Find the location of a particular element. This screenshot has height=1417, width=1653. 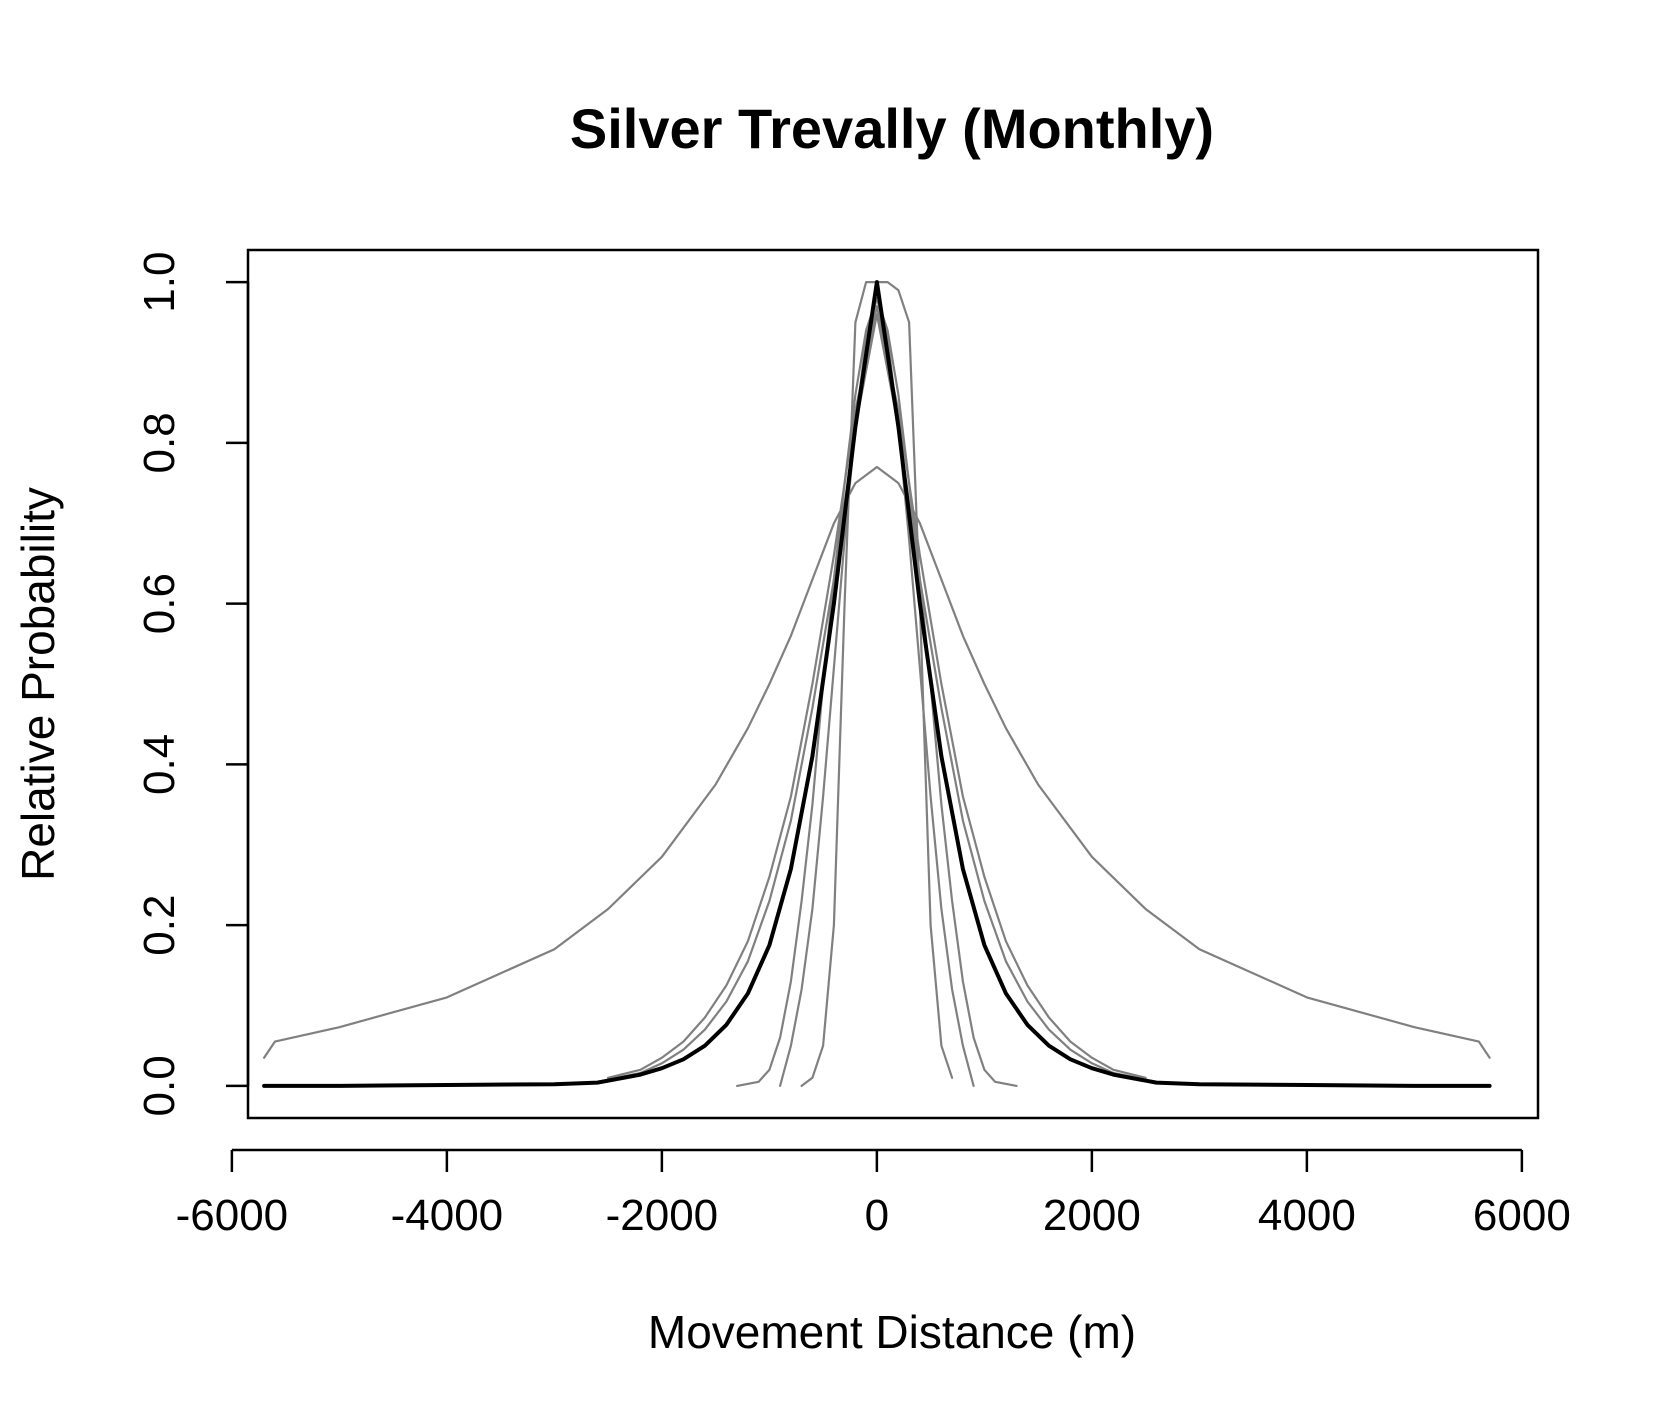

y-tick-label: 0.6 is located at coordinates (159, 603).